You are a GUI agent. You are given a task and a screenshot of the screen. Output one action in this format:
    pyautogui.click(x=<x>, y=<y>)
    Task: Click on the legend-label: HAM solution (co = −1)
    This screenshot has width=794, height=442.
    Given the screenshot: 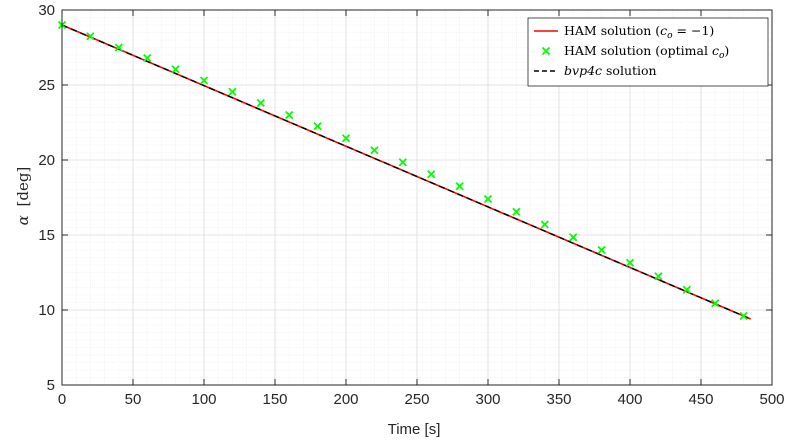 What is the action you would take?
    pyautogui.click(x=639, y=32)
    